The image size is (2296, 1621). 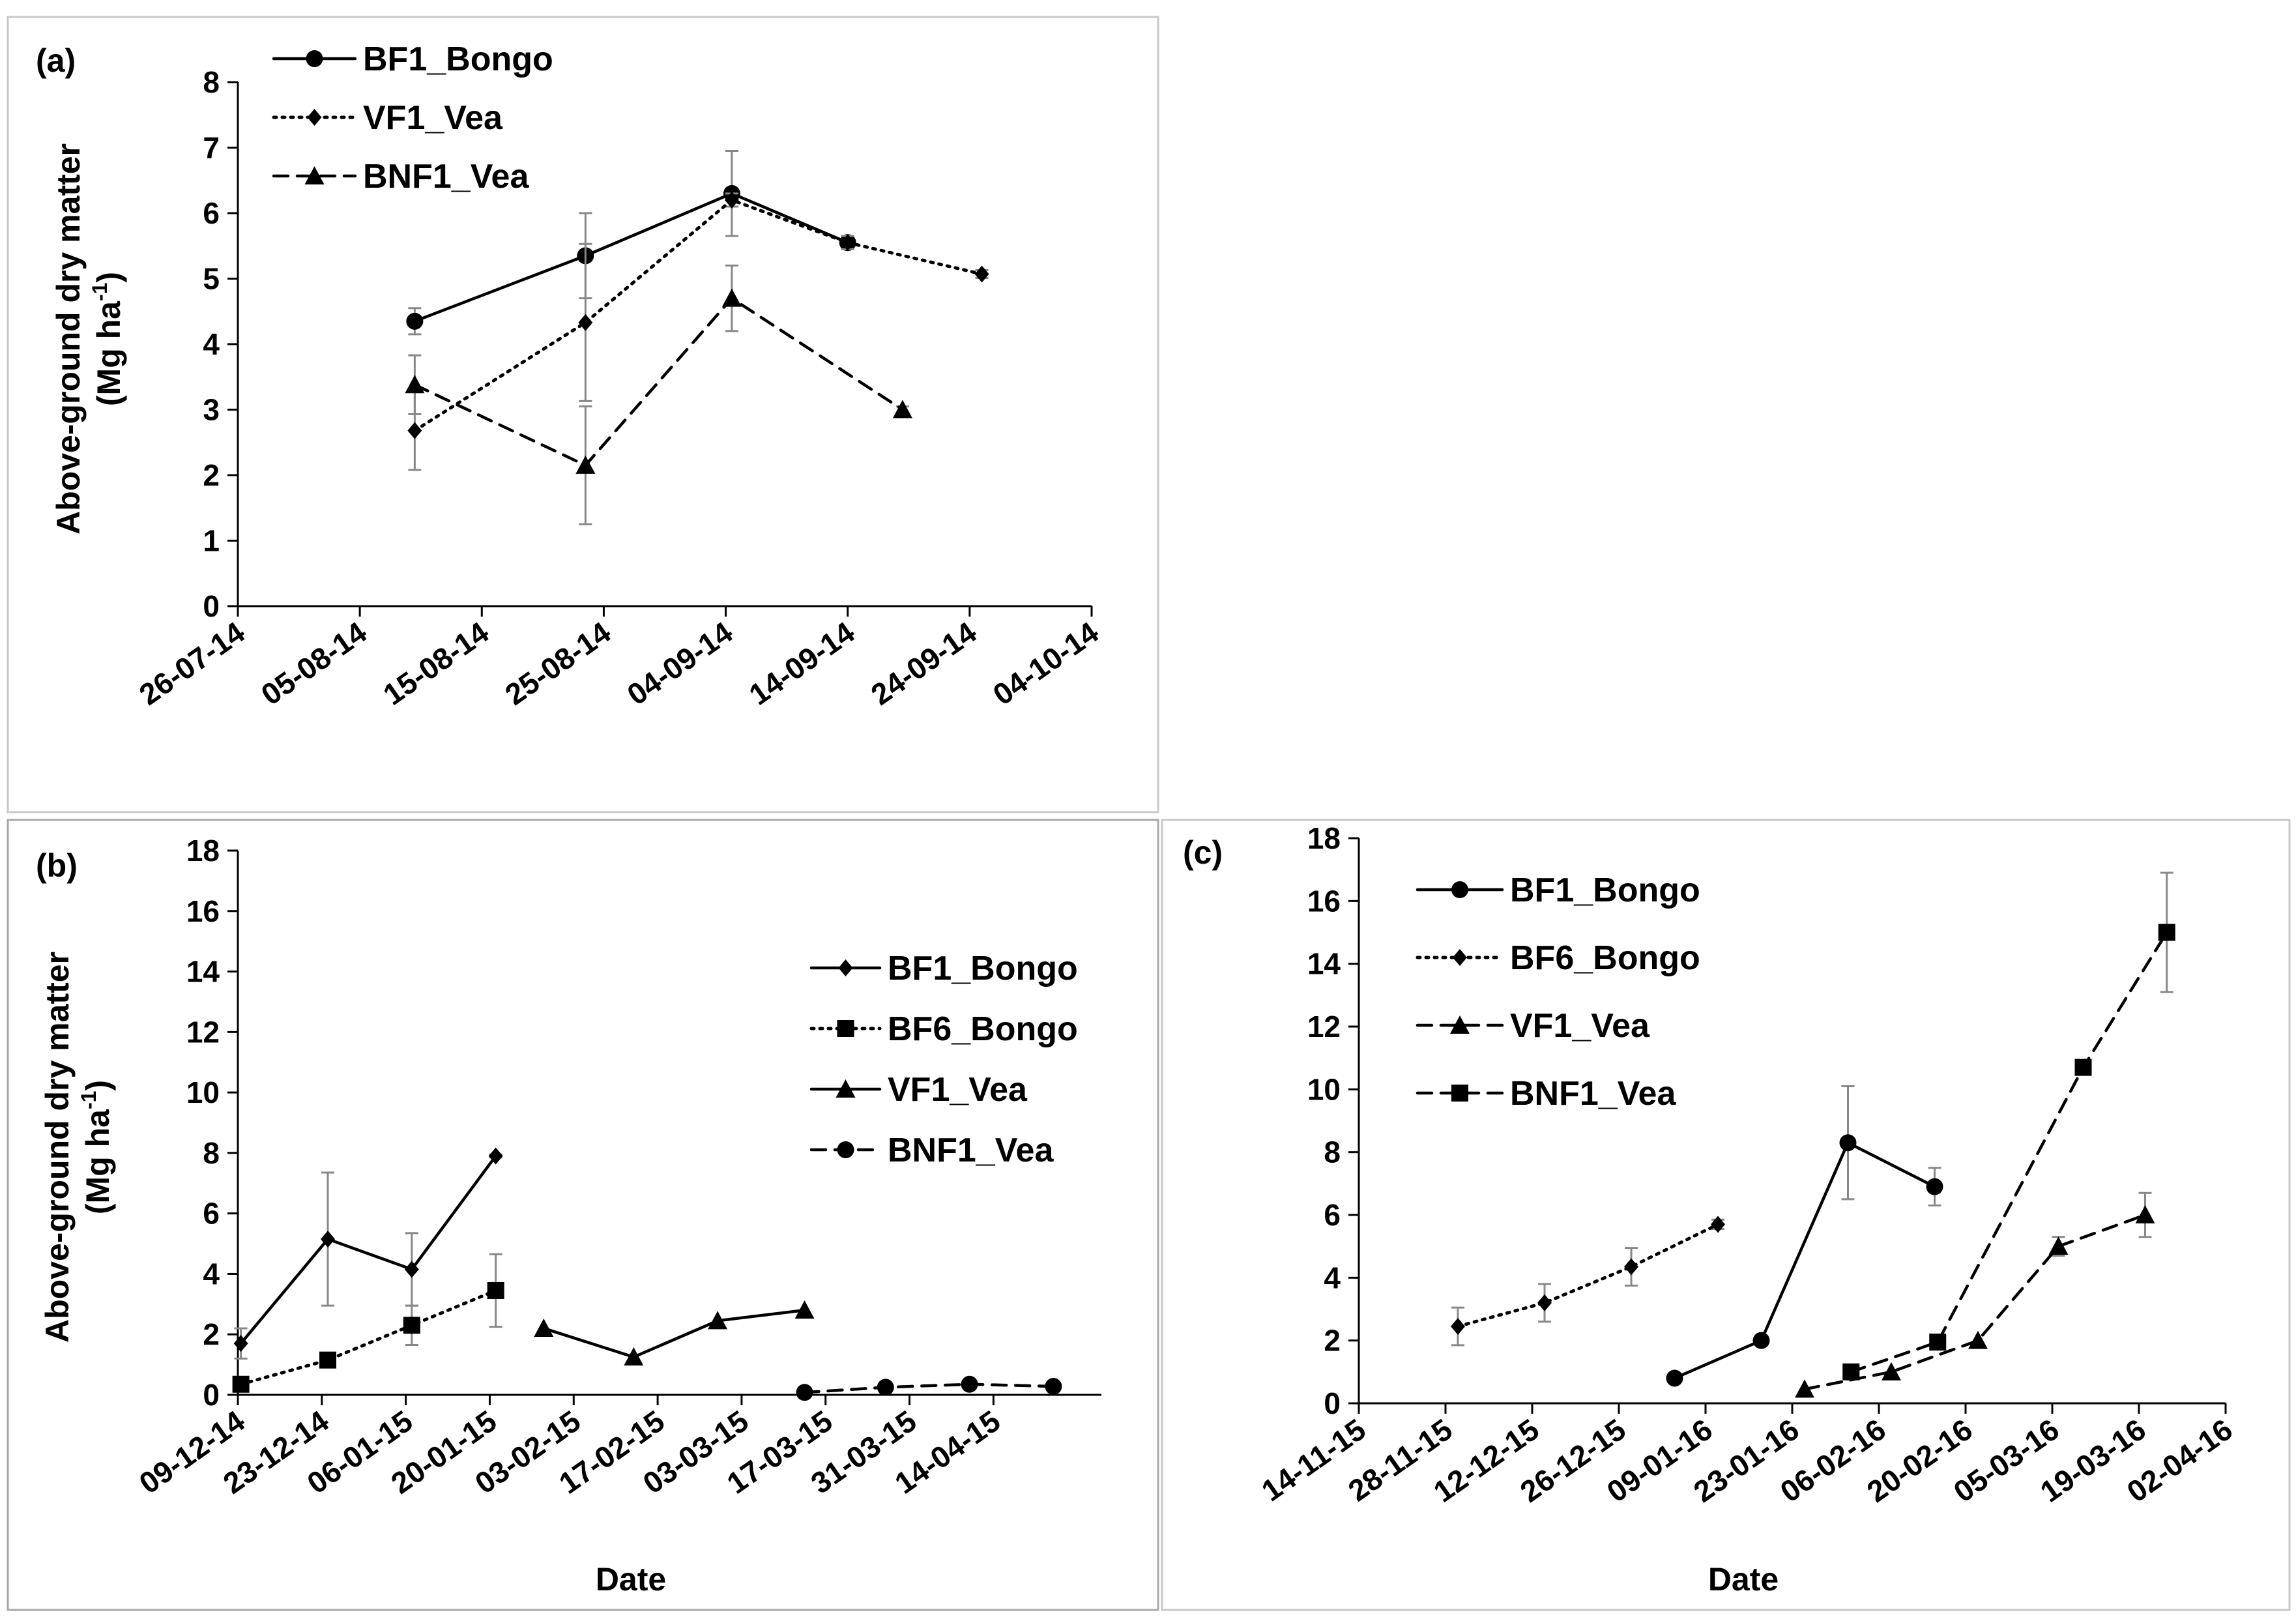 I want to click on legend-label: BF6_Bongo, so click(x=1605, y=958).